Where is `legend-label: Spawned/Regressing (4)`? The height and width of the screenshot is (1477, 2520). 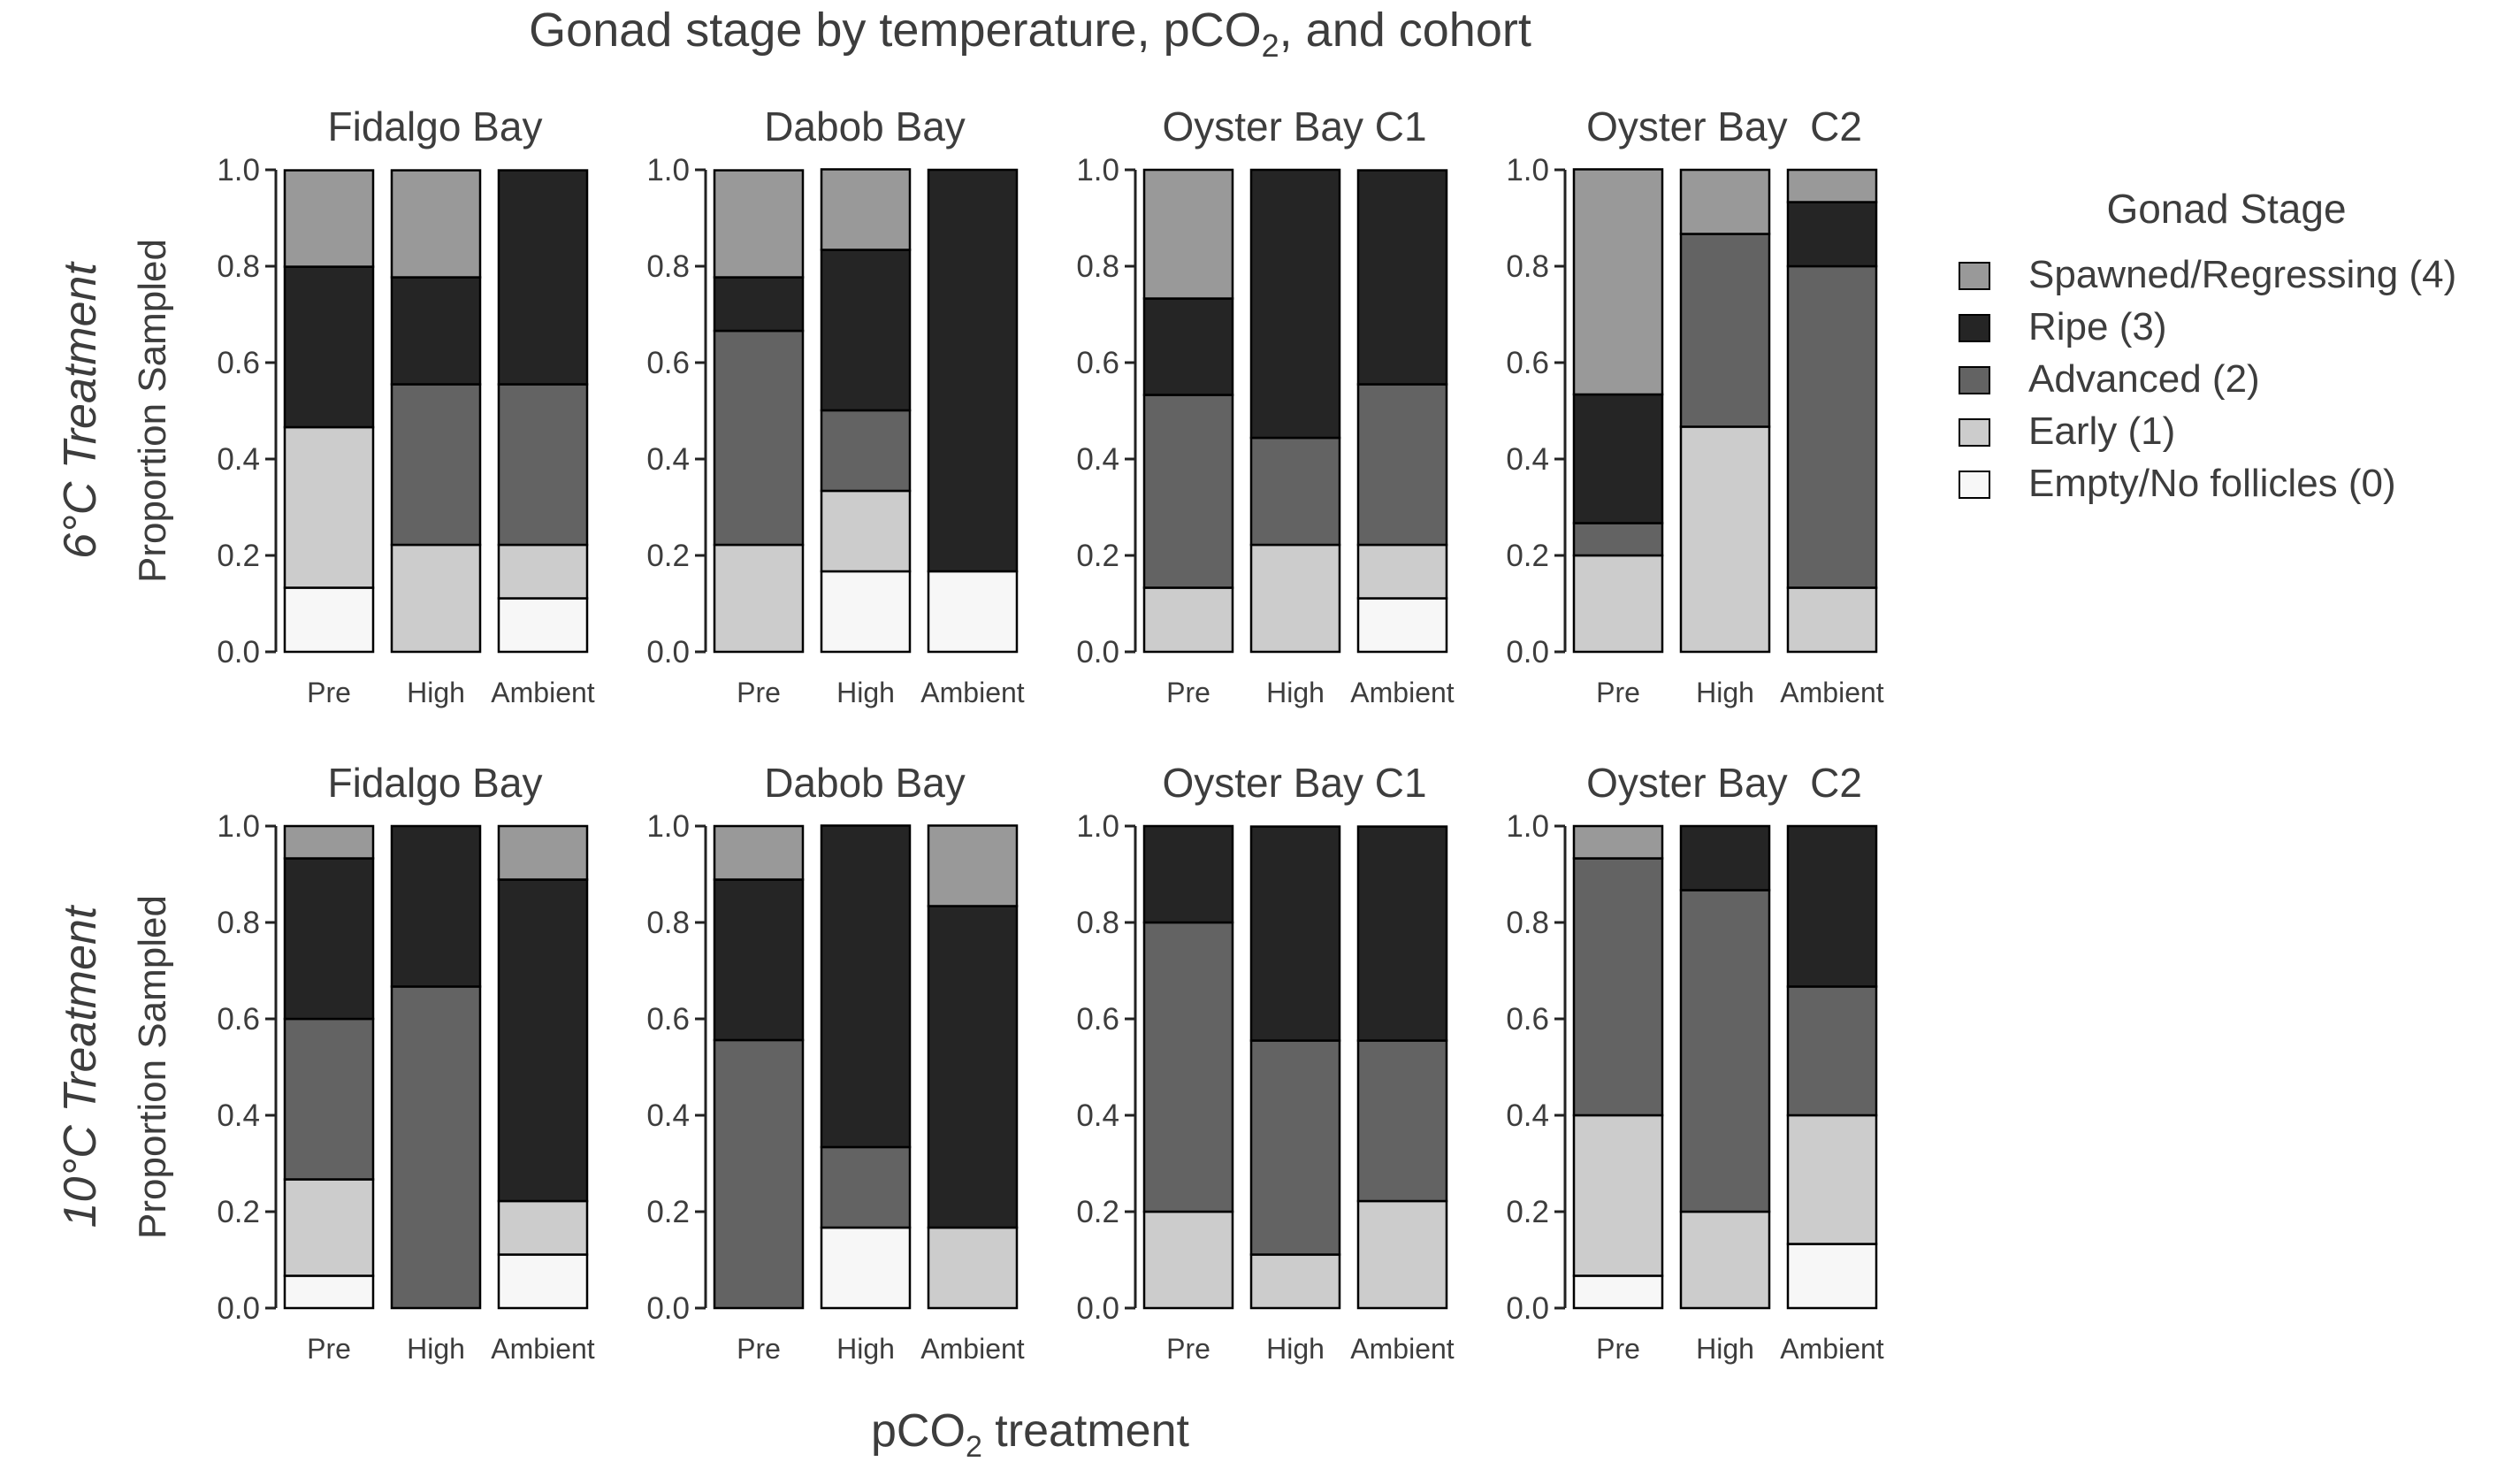
legend-label: Spawned/Regressing (4) is located at coordinates (2242, 274).